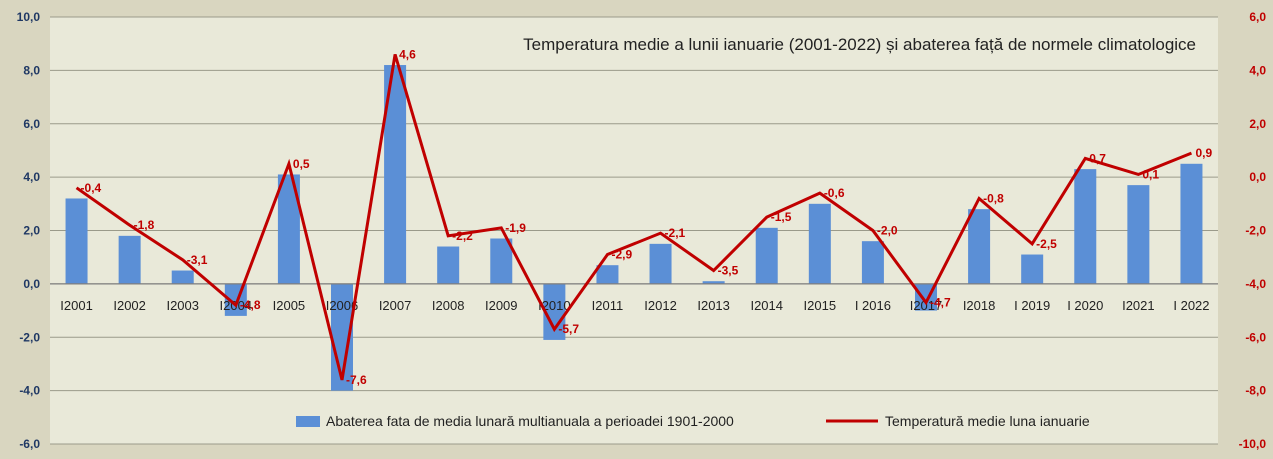  Describe the element at coordinates (834, 193) in the screenshot. I see `data-label: -0,6` at that location.